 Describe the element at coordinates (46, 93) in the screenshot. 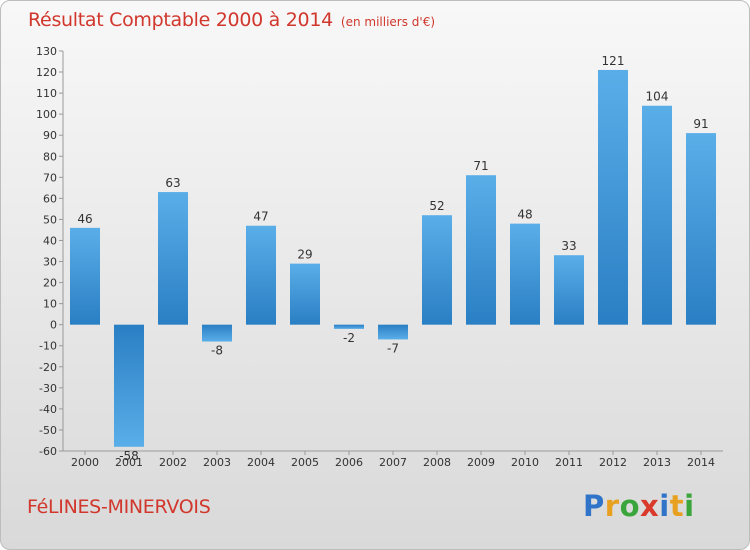

I see `y-tick-label: 110` at that location.